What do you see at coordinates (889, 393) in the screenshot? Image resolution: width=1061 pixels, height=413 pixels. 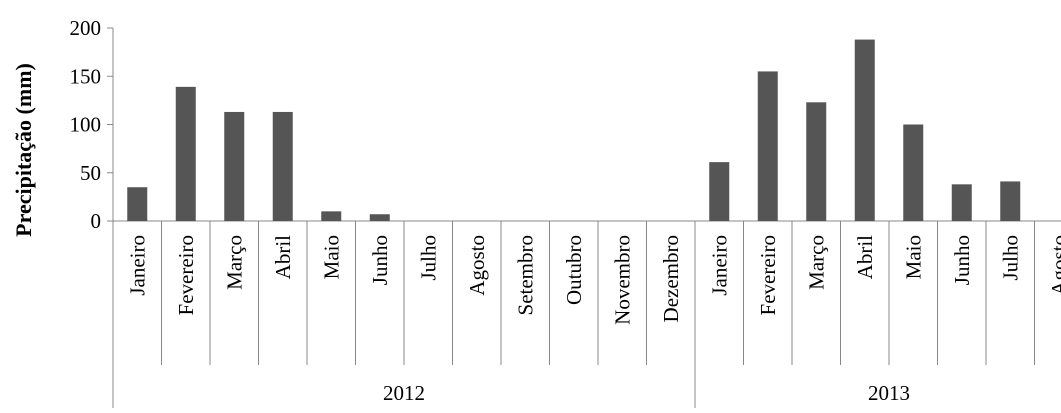 I see `group-label: 2013` at bounding box center [889, 393].